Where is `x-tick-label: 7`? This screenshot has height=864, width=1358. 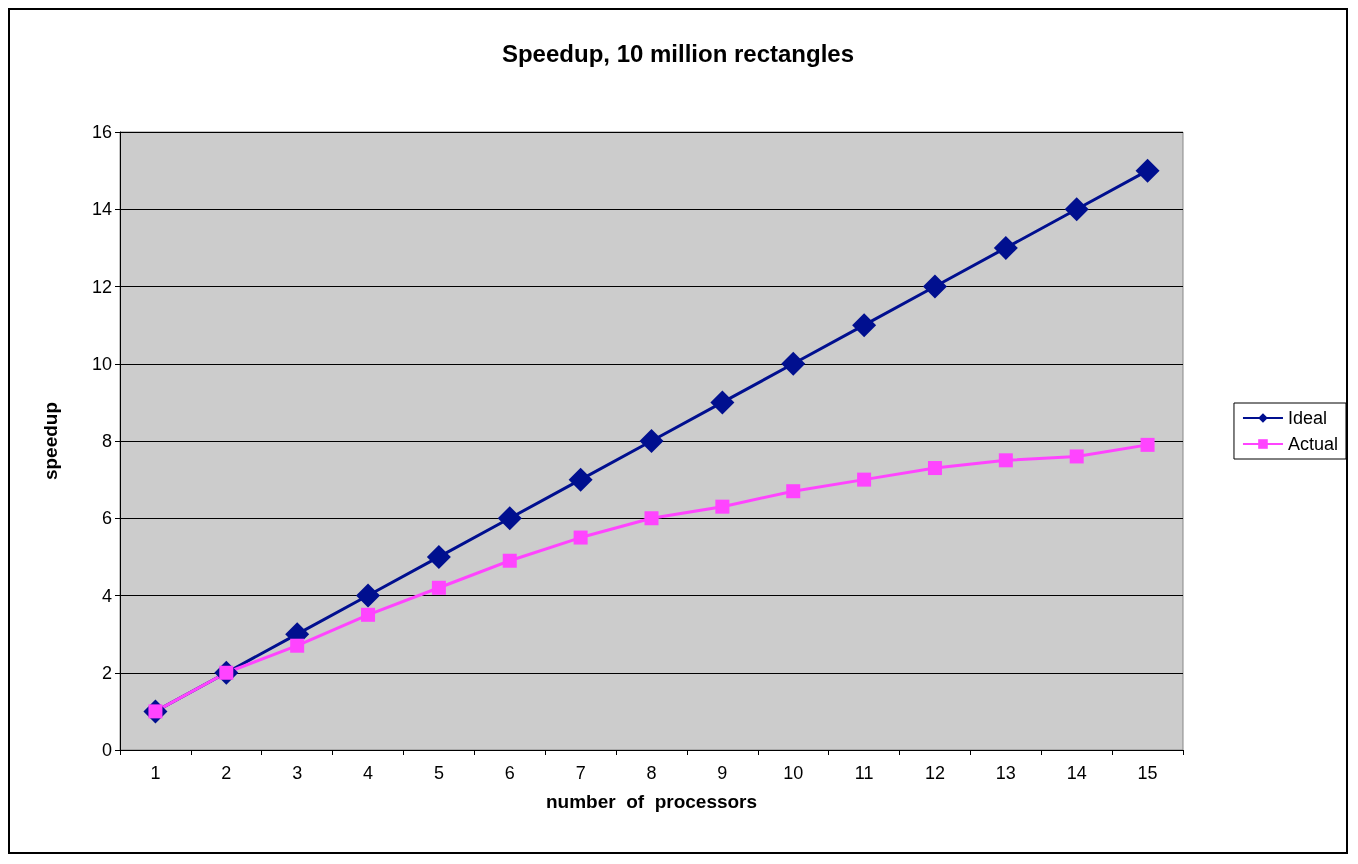 x-tick-label: 7 is located at coordinates (580, 773).